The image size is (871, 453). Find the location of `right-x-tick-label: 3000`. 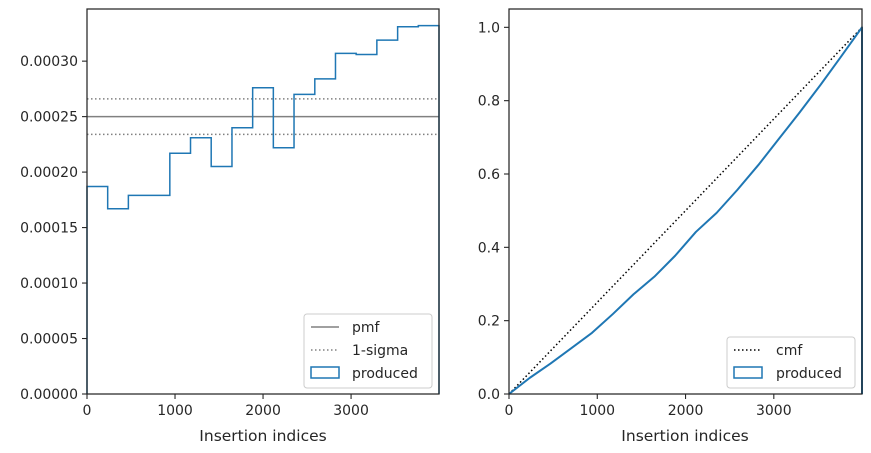

right-x-tick-label: 3000 is located at coordinates (774, 411).